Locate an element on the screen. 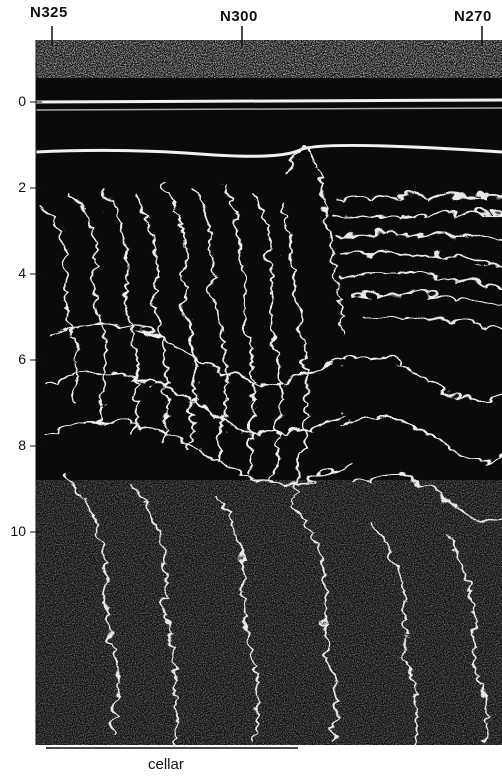 The height and width of the screenshot is (780, 502). depth-tick-marks is located at coordinates (36, 317).